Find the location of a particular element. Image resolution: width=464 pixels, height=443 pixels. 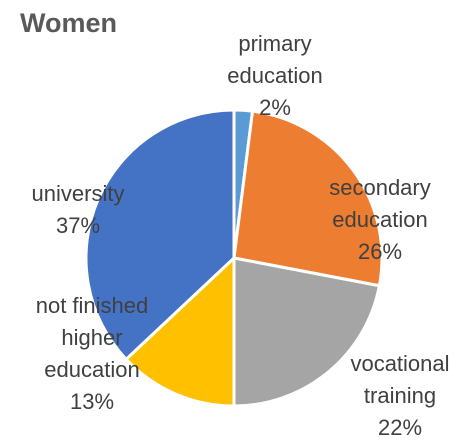

value-label: 13% is located at coordinates (92, 401).